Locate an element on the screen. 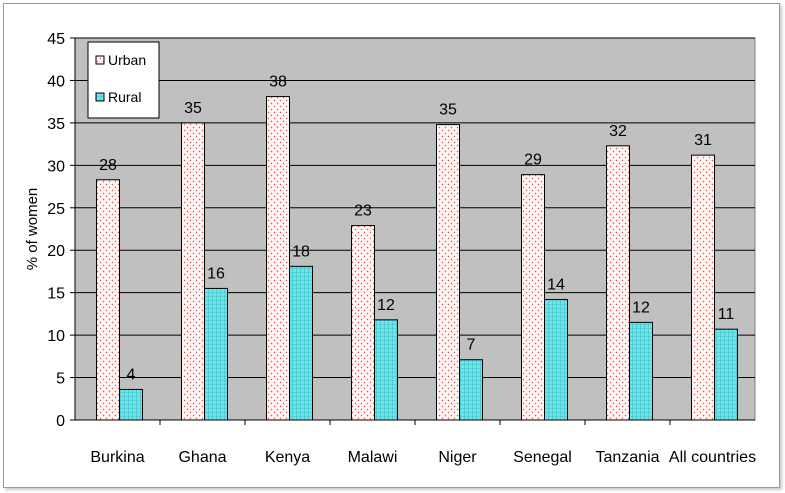 The image size is (785, 493). y-tick-label: 5 is located at coordinates (60, 379).